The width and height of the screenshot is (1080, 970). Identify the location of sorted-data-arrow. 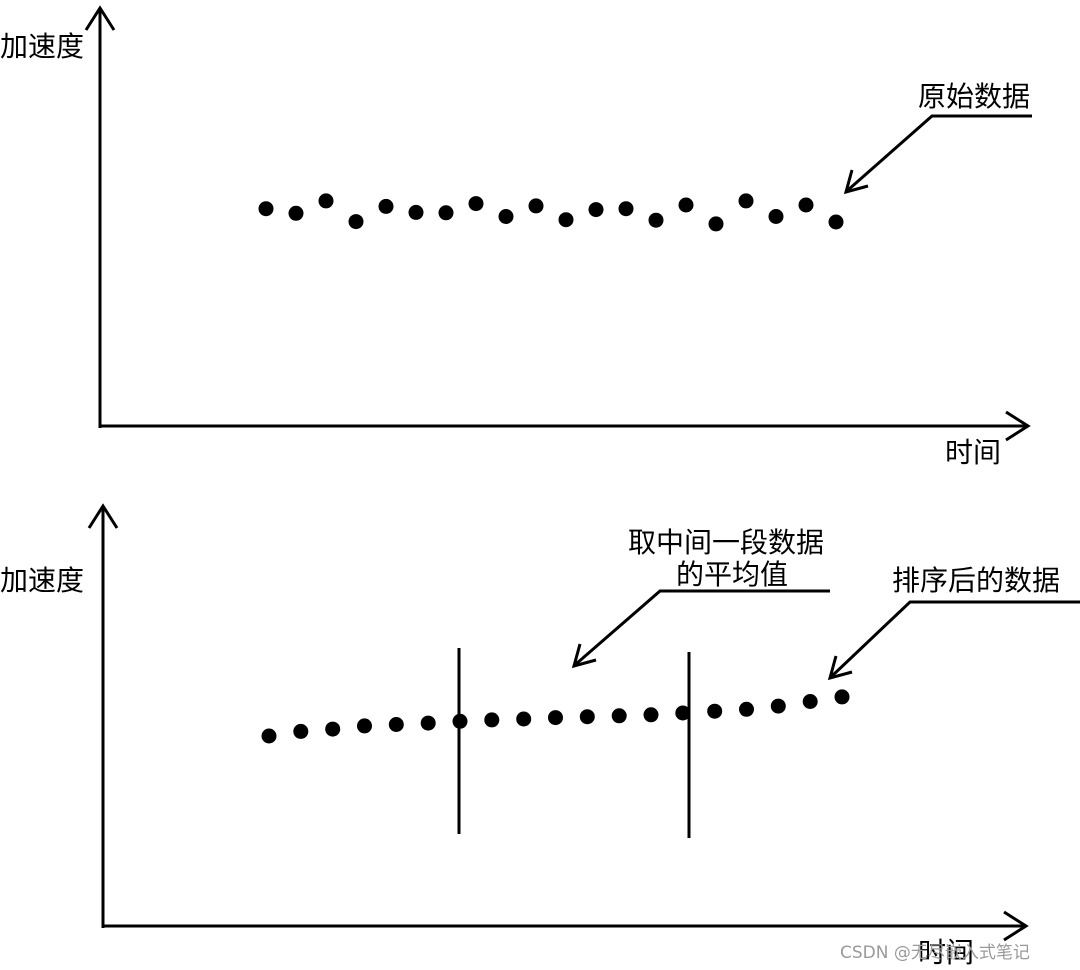
(953, 640).